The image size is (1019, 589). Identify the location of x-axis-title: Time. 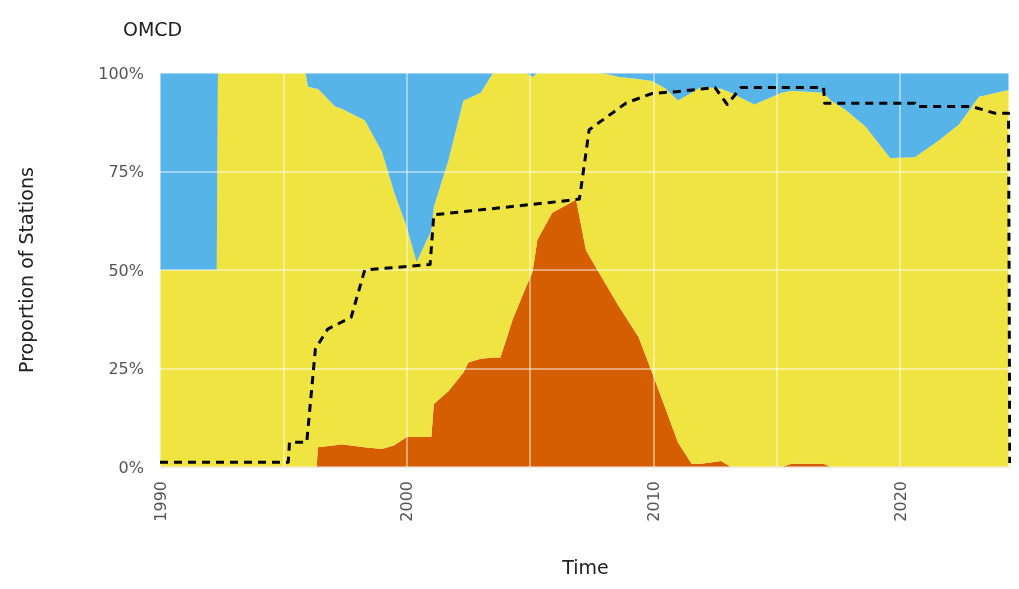
(585, 566).